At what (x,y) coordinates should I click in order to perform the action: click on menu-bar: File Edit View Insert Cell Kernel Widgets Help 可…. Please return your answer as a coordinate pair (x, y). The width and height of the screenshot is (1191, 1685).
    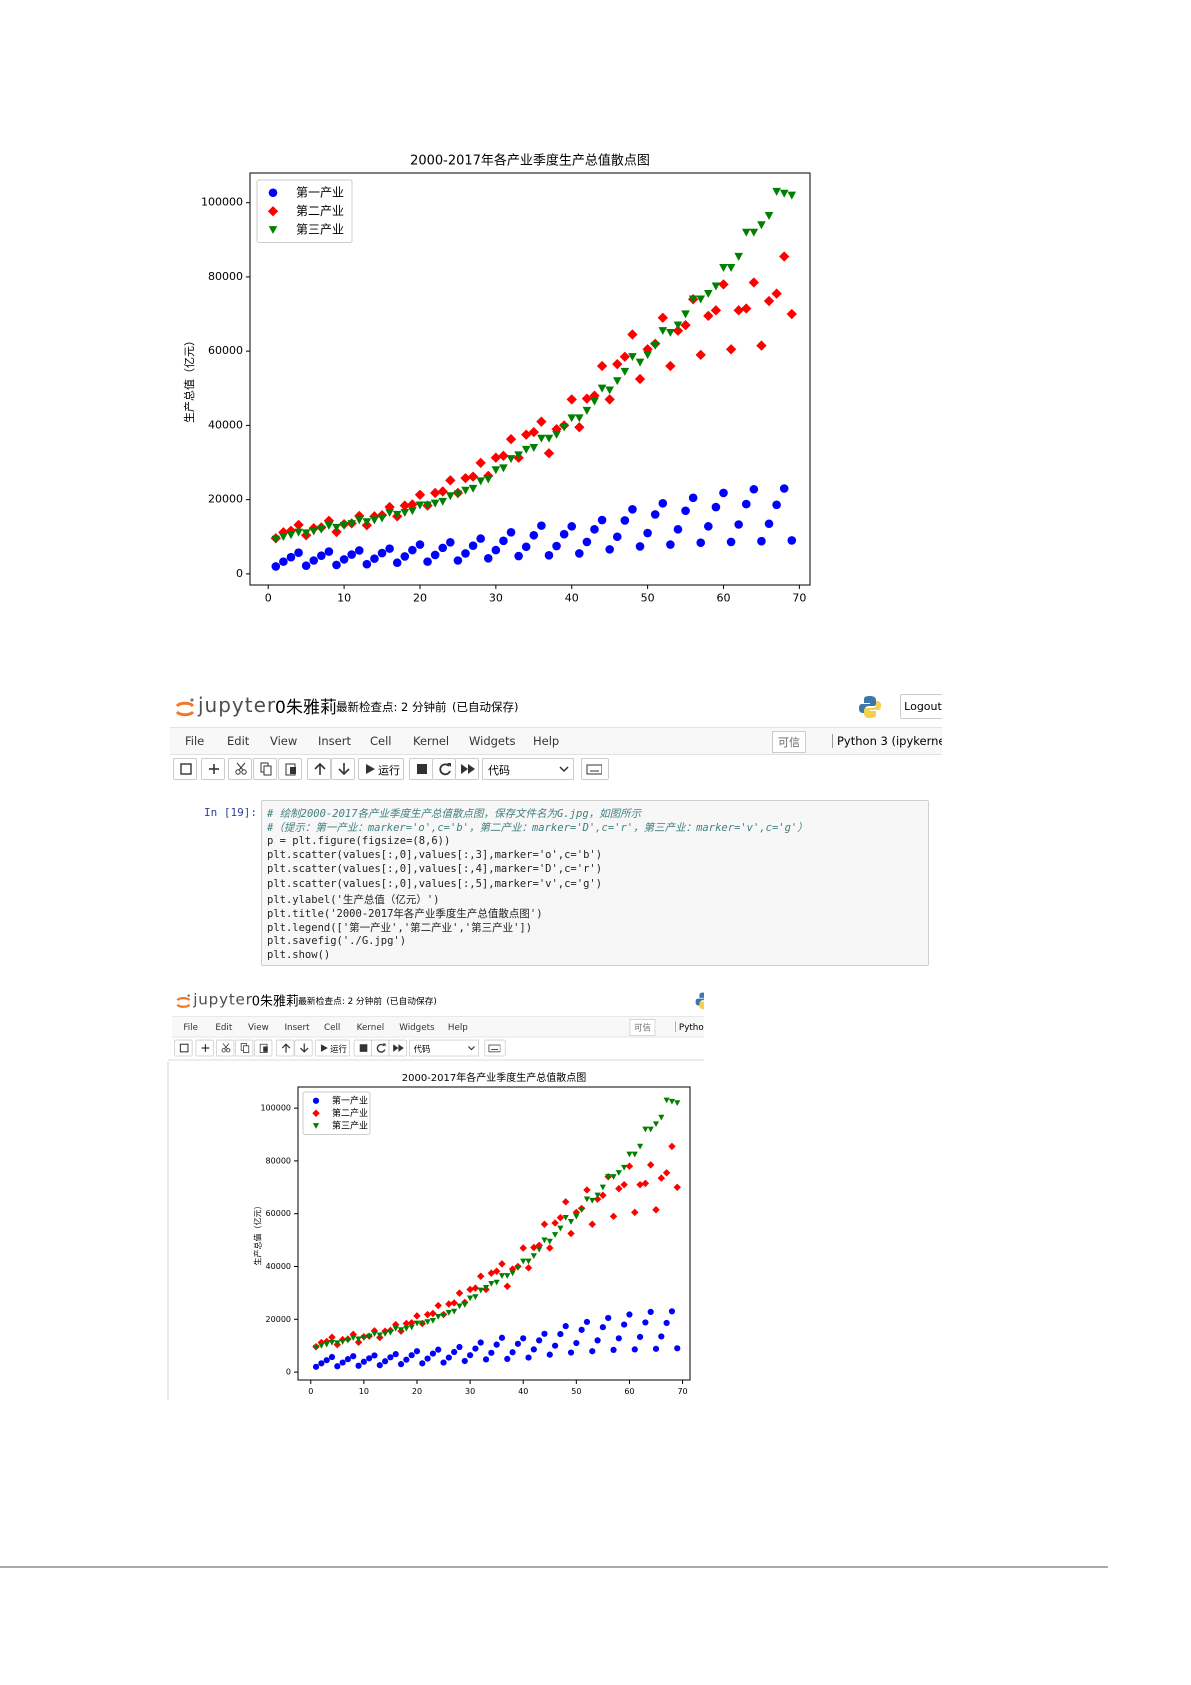
    Looking at the image, I should click on (556, 741).